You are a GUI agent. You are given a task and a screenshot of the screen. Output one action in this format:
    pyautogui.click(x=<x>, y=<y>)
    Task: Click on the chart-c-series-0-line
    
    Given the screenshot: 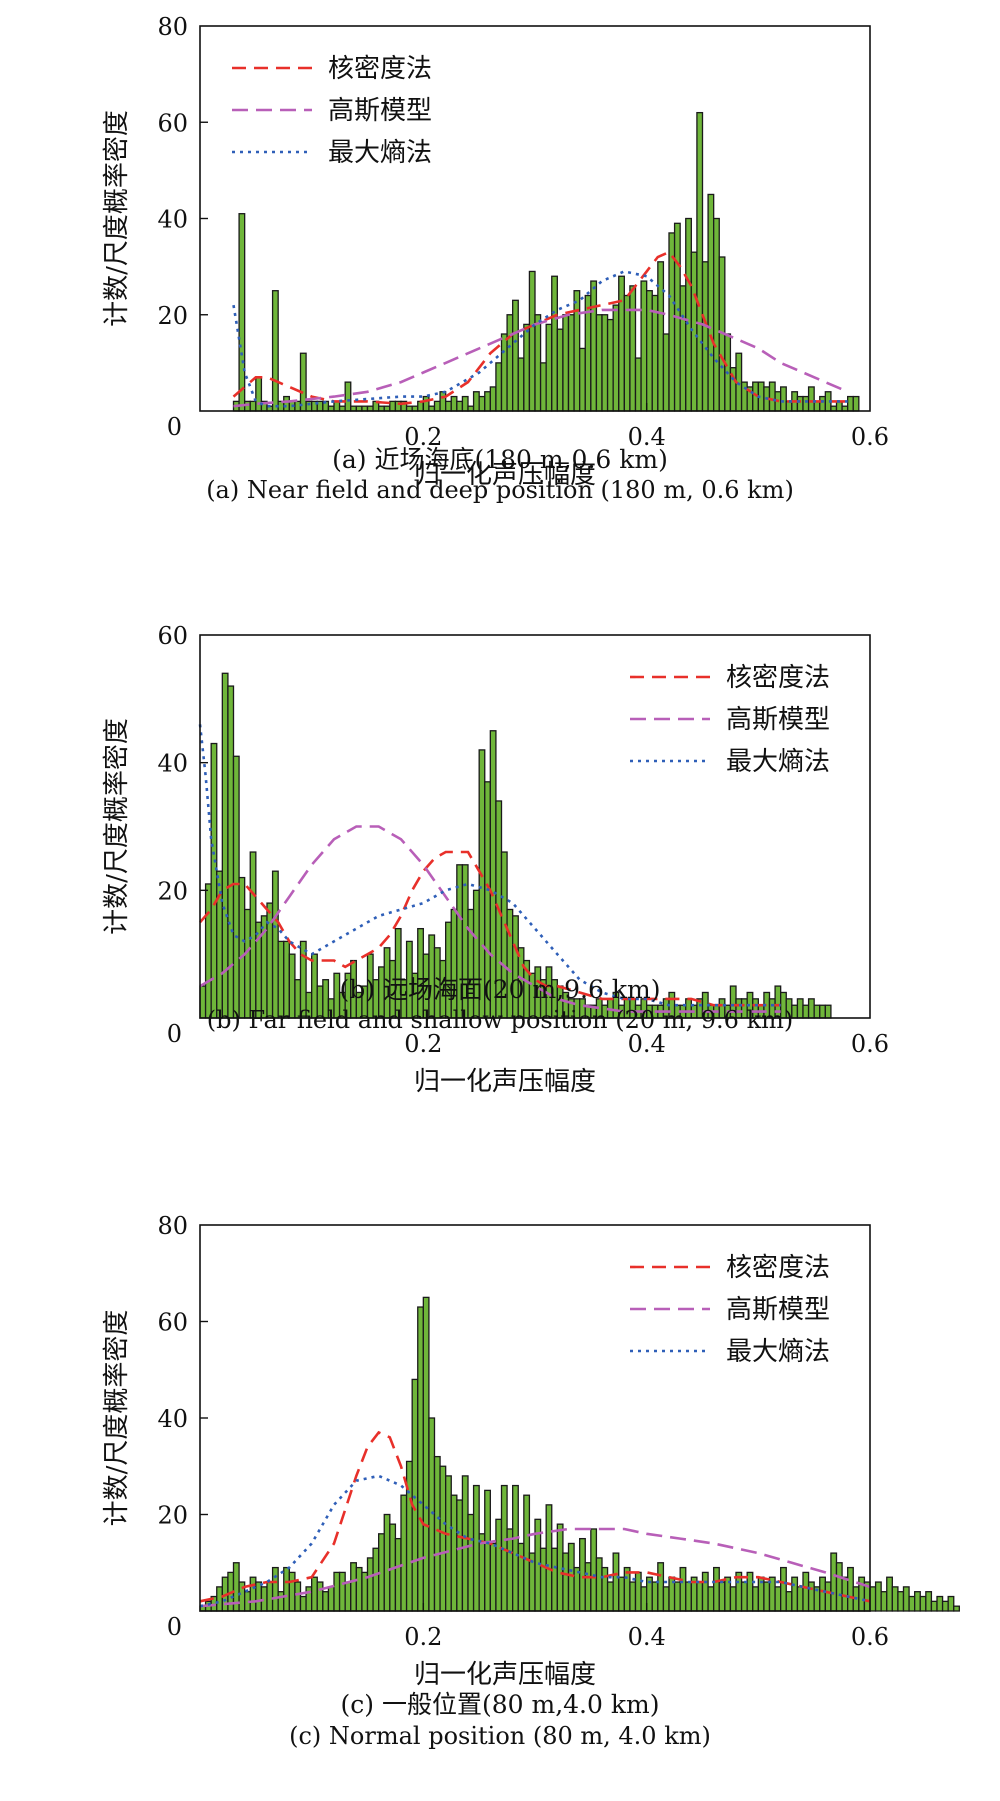 What is the action you would take?
    pyautogui.click(x=535, y=1516)
    